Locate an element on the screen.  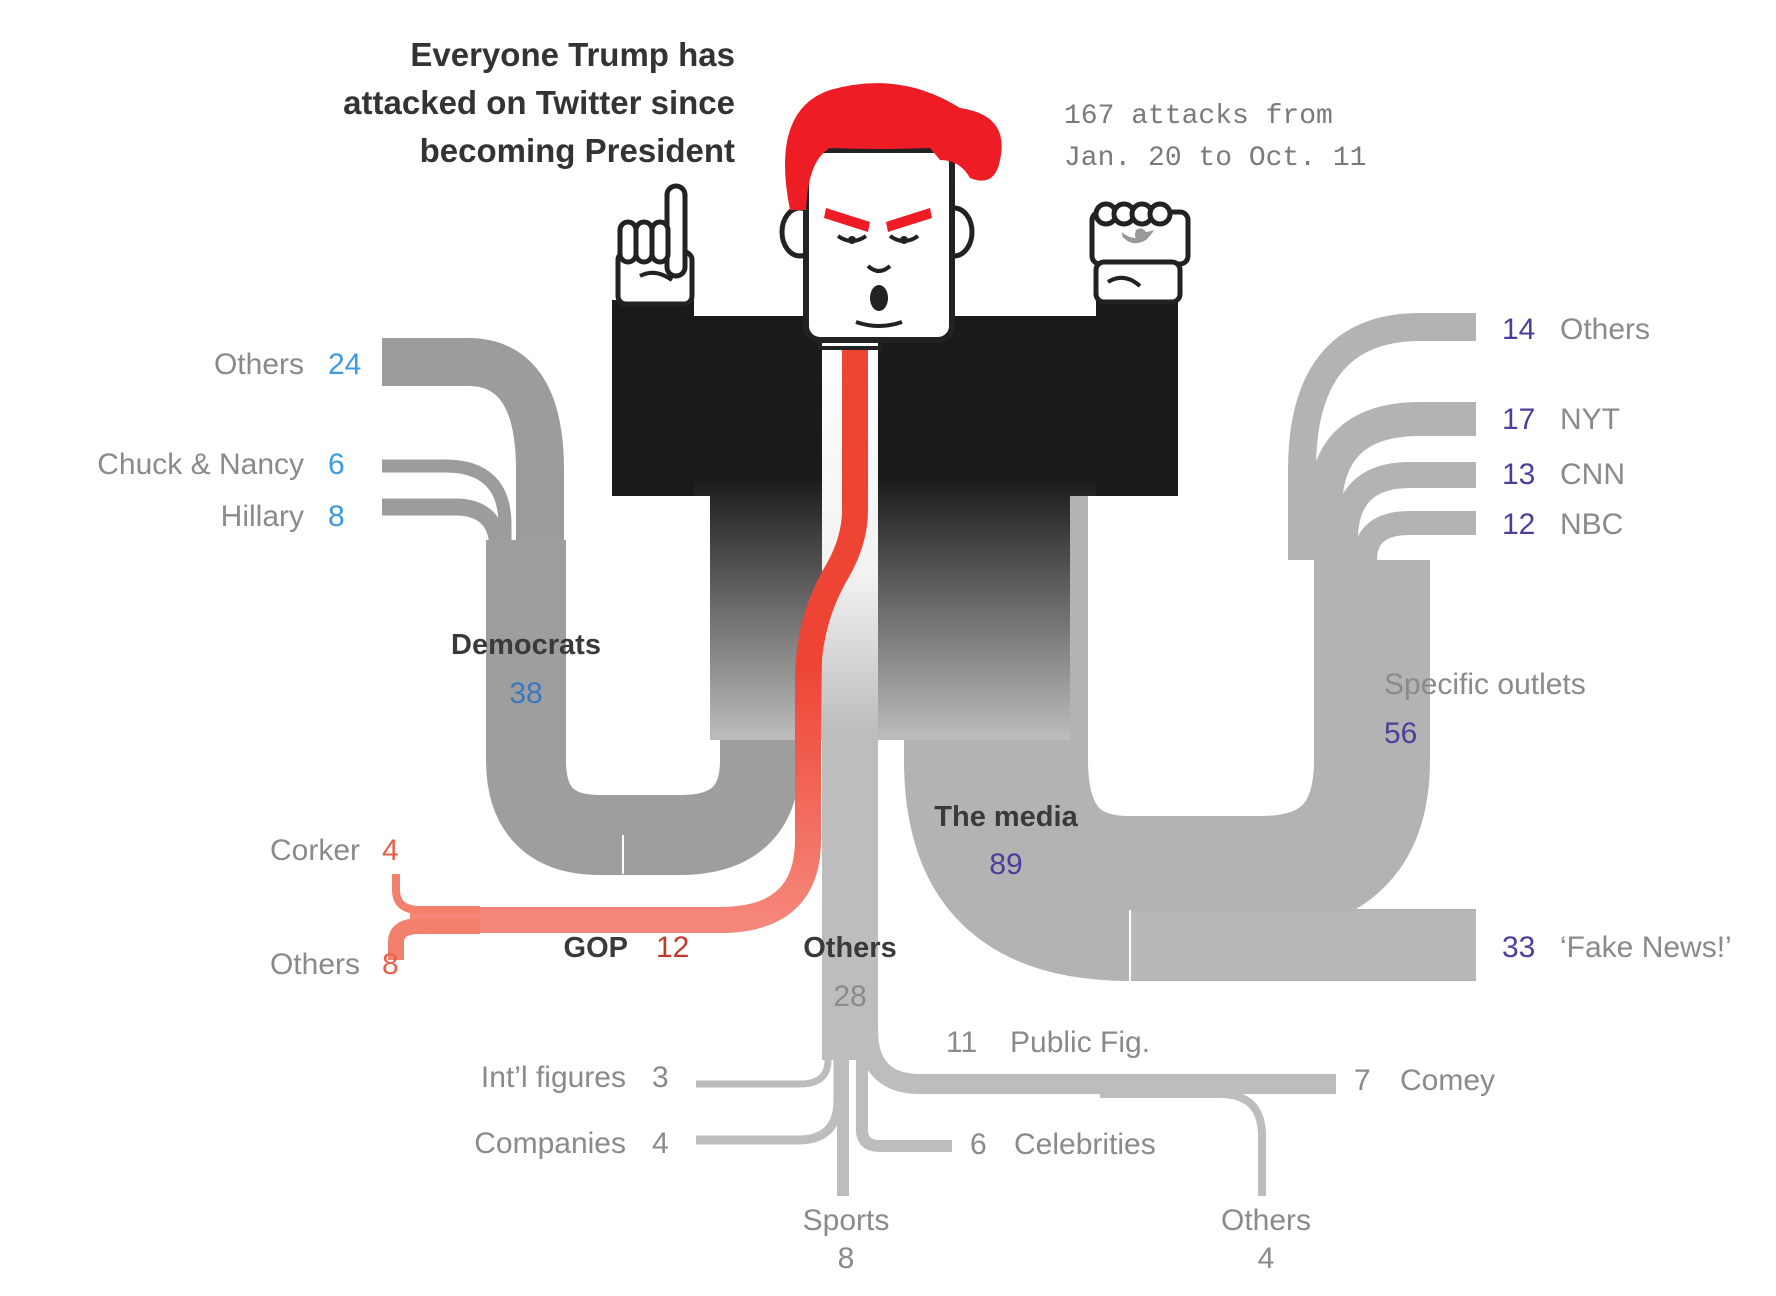
flow-outlets-others is located at coordinates (1382, 436).